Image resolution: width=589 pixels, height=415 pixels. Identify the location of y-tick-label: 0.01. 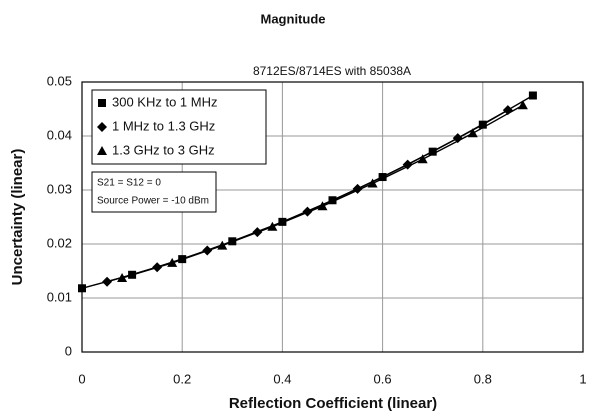
(59, 296).